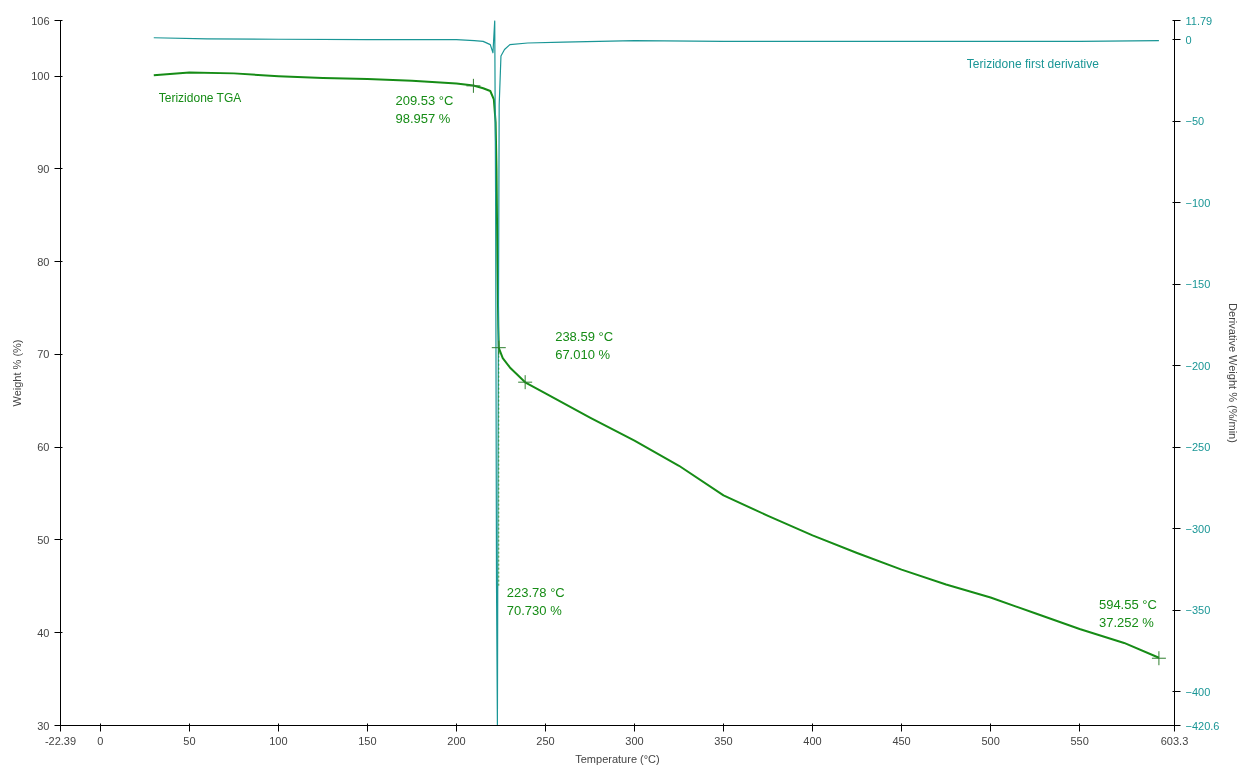 The image size is (1244, 770). I want to click on series-label: Terizidone first derivative, so click(1033, 63).